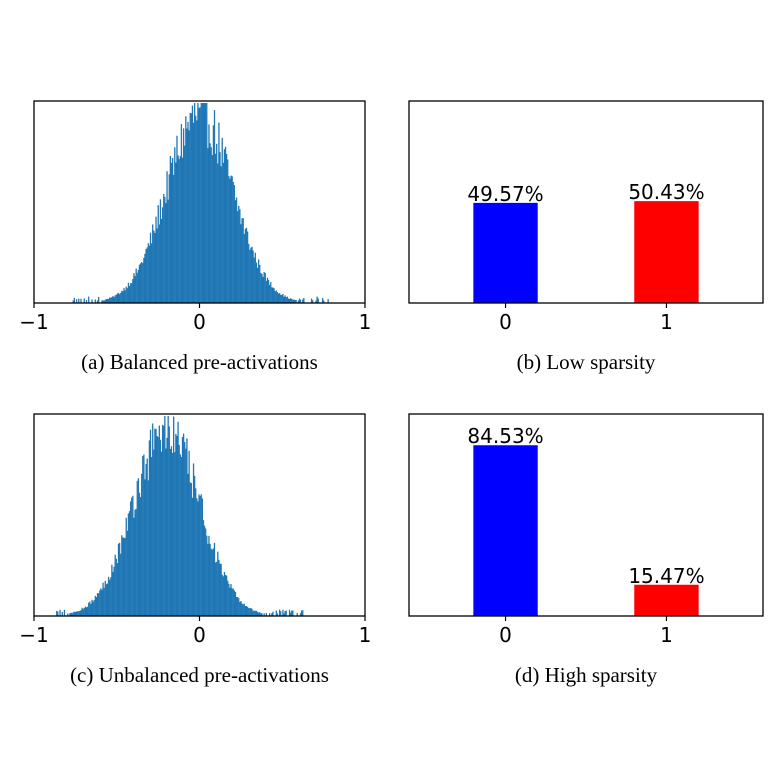 The image size is (782, 782). What do you see at coordinates (505, 436) in the screenshot?
I see `bar-data-label: 84.53%` at bounding box center [505, 436].